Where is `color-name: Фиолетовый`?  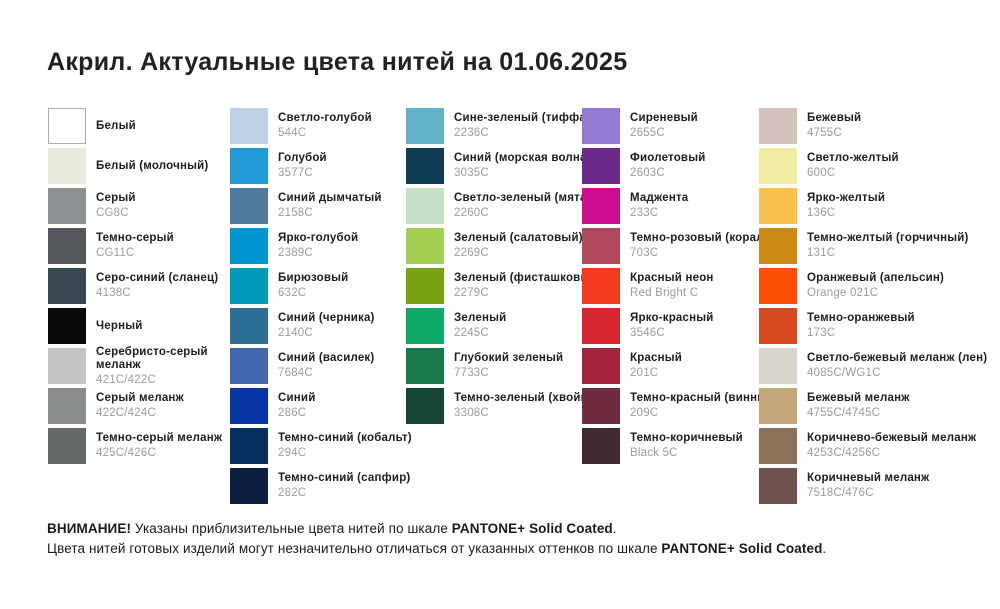
color-name: Фиолетовый is located at coordinates (668, 158).